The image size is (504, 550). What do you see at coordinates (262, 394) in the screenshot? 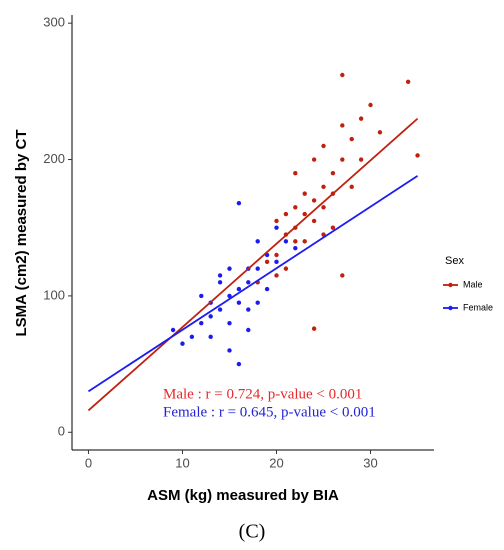
I see `annotation: Male : r = 0.724, p-value < 0.001` at bounding box center [262, 394].